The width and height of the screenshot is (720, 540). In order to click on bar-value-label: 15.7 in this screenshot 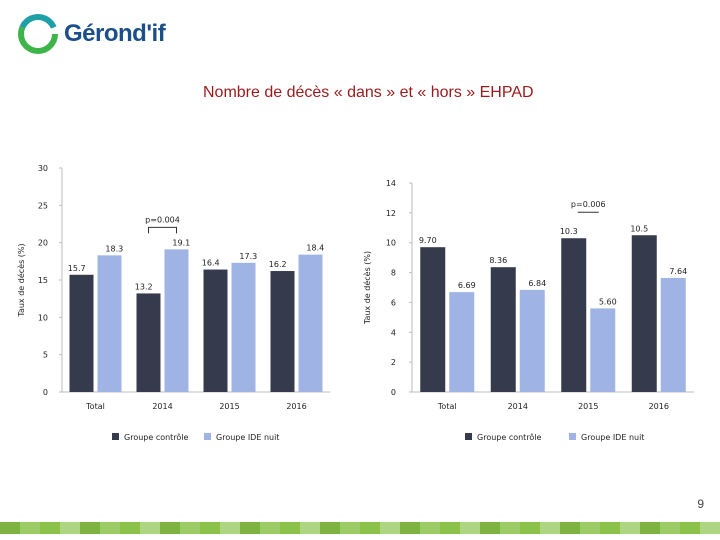, I will do `click(77, 268)`.